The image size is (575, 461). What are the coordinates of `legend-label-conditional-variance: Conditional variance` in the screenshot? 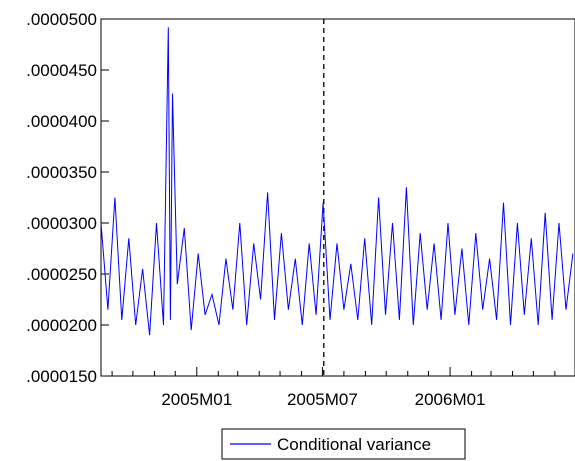 It's located at (354, 444).